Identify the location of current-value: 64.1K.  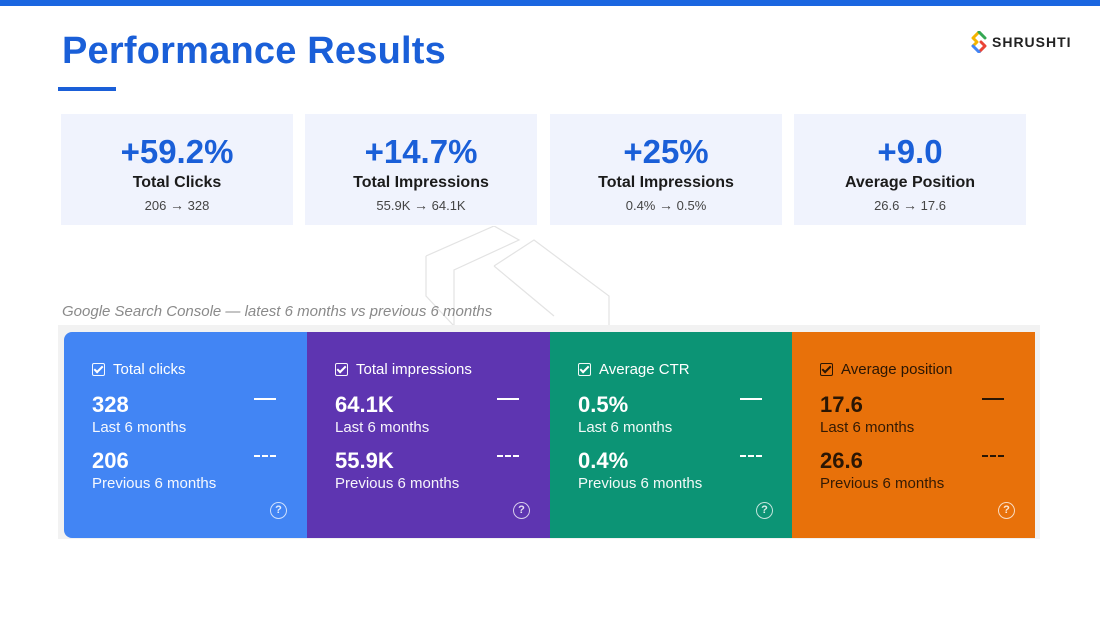
(364, 404).